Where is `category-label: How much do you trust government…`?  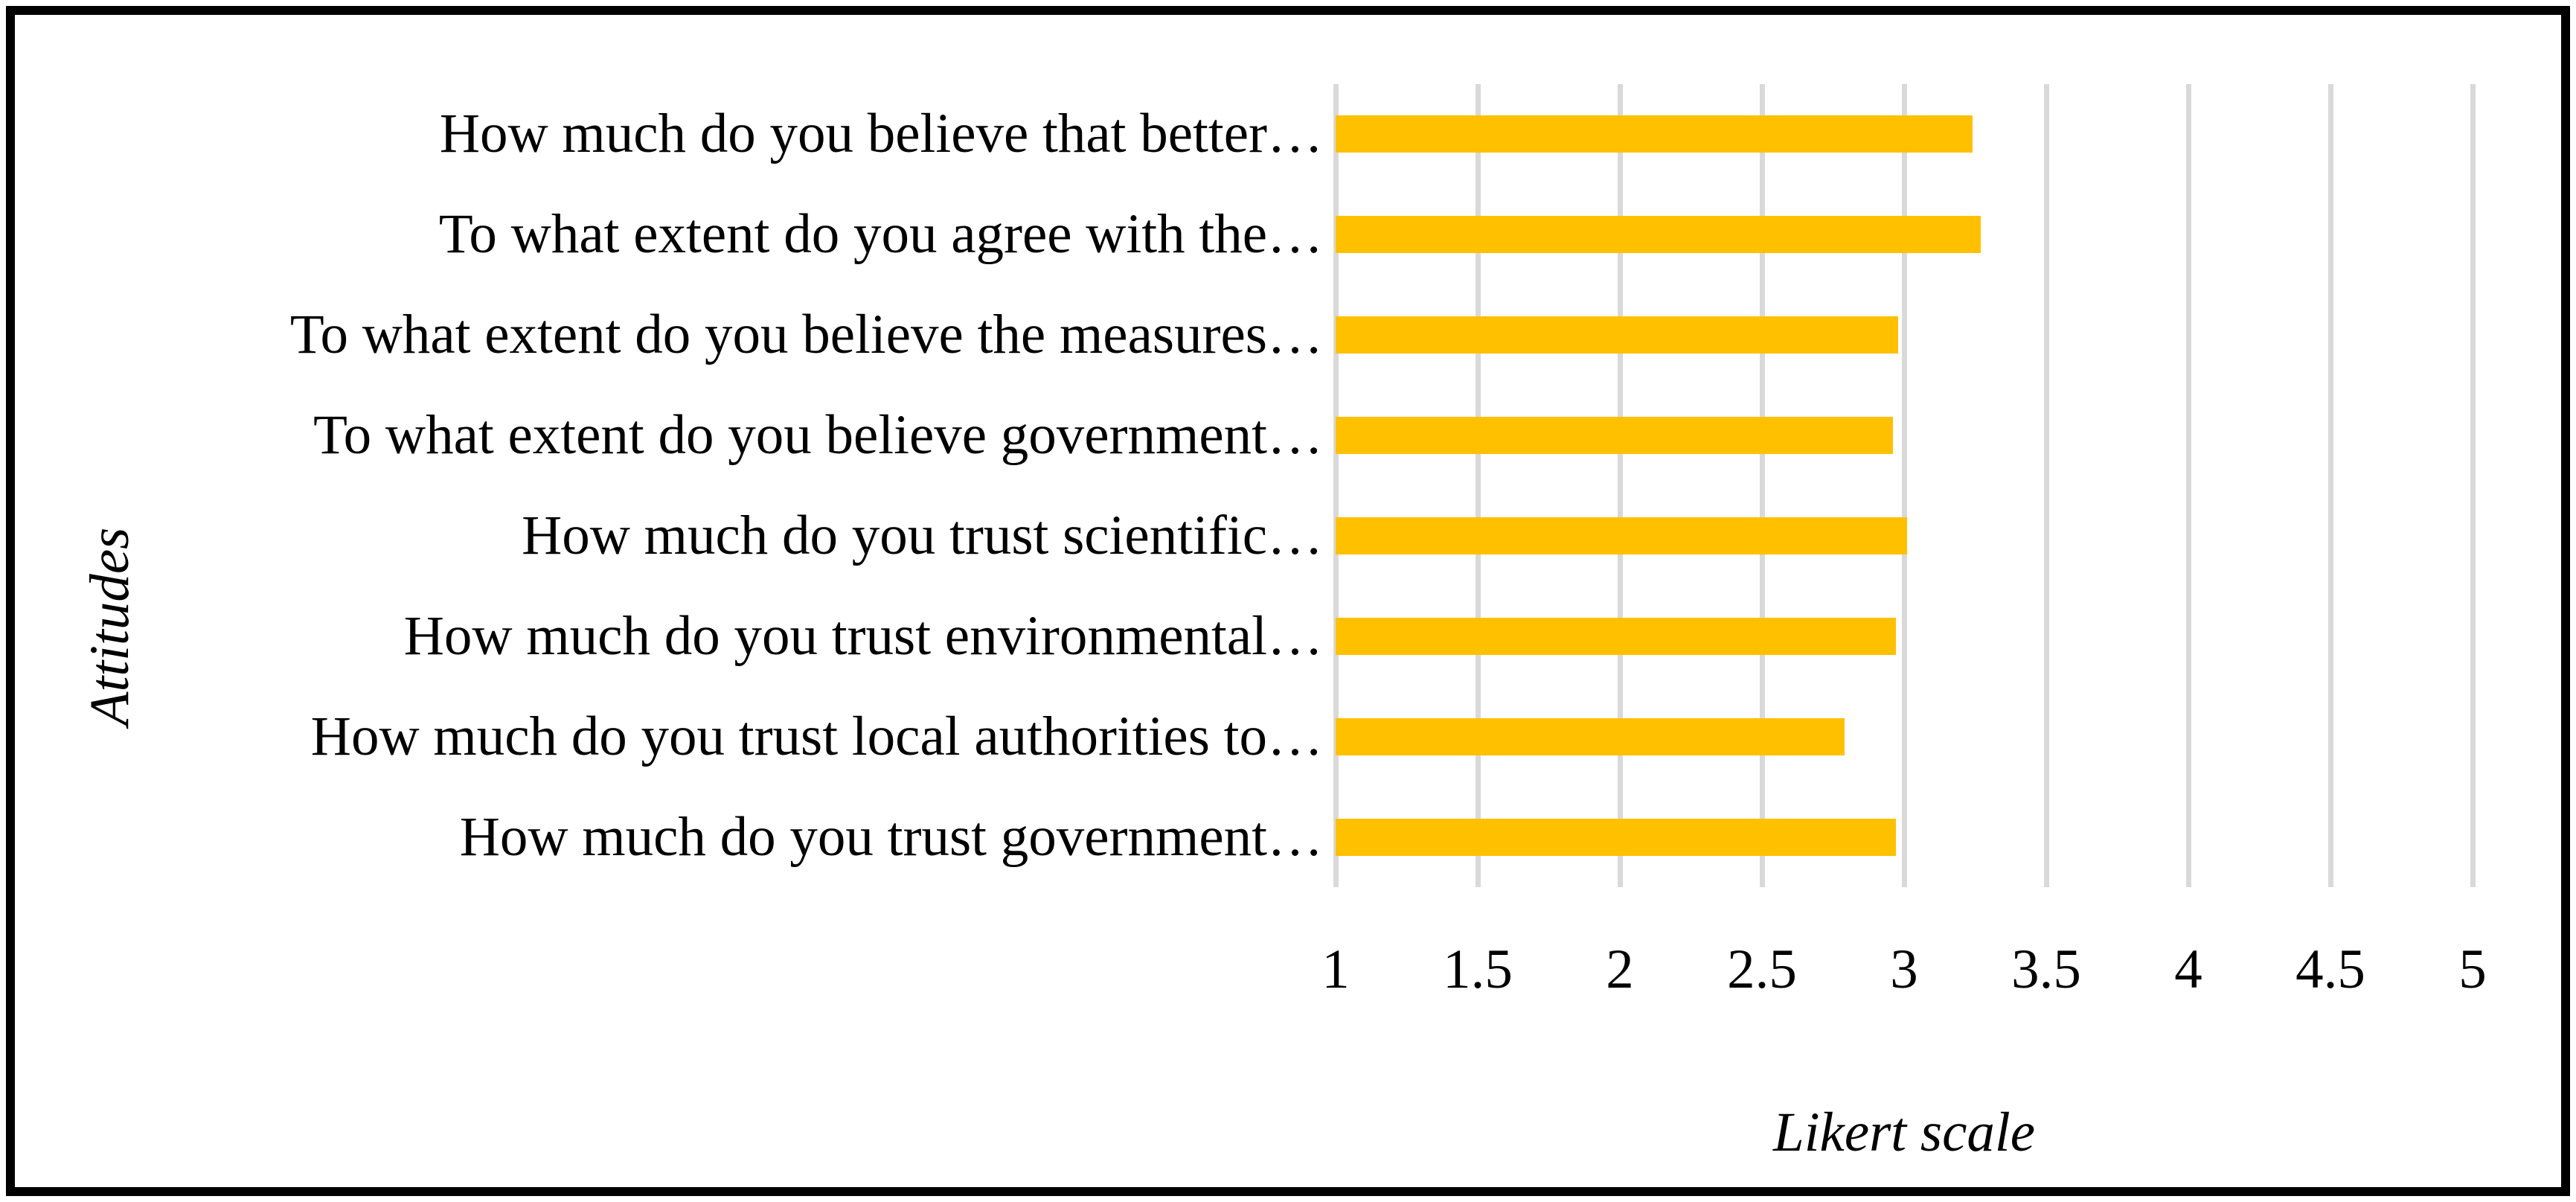
category-label: How much do you trust government… is located at coordinates (891, 836).